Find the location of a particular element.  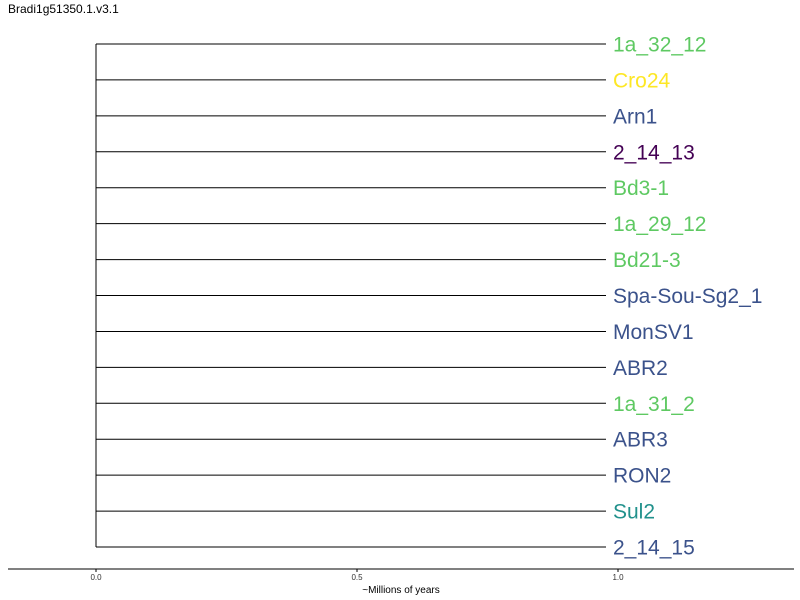

x-axis-title: ~Millions of years is located at coordinates (401, 590).